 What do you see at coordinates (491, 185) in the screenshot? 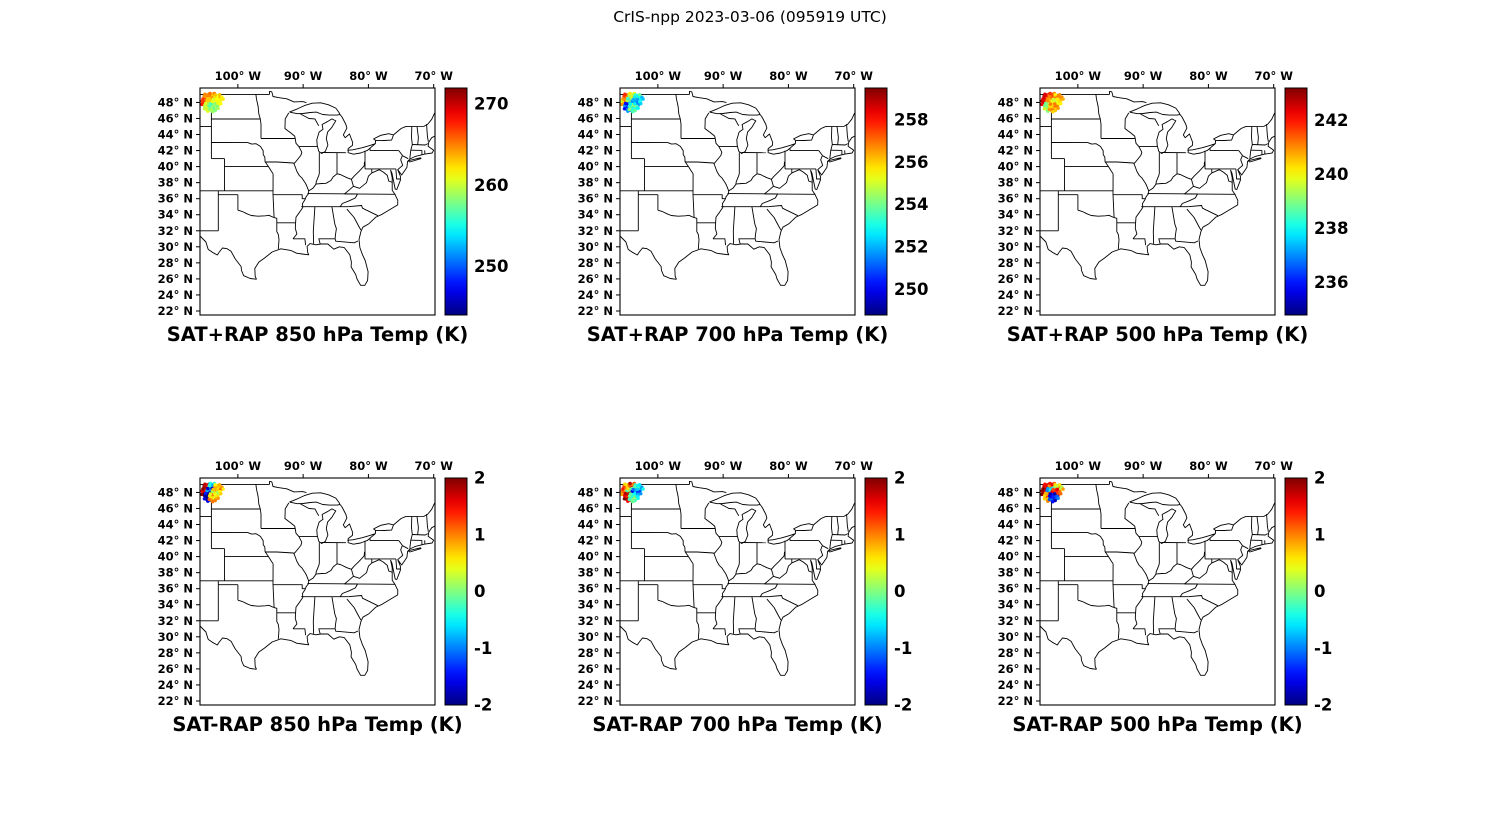
I see `colorbar-tick-label: 260` at bounding box center [491, 185].